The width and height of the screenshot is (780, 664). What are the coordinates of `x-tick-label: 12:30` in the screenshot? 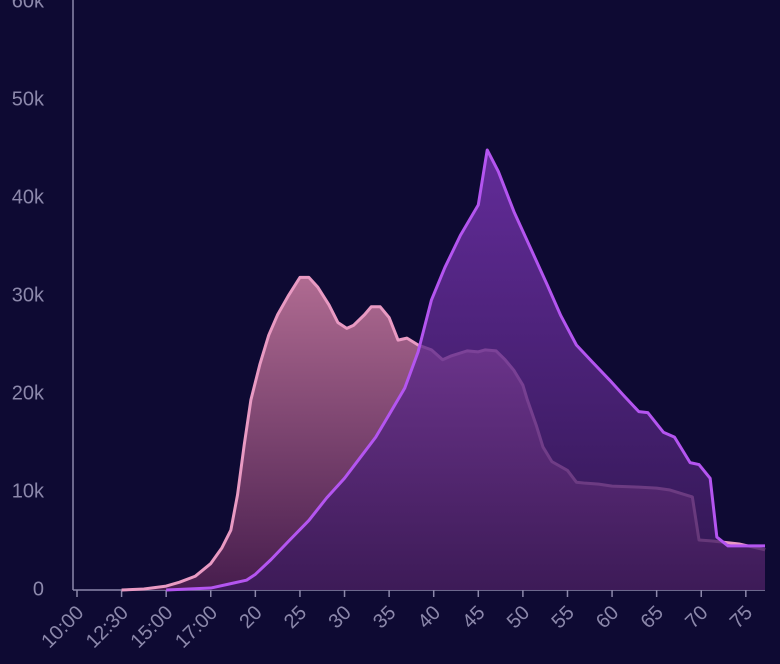 It's located at (107, 627).